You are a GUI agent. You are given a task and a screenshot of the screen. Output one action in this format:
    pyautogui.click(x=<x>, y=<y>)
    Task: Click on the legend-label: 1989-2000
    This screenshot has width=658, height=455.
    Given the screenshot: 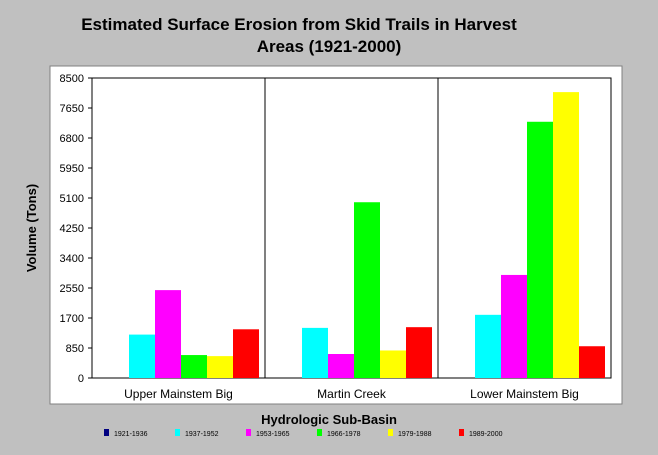 What is the action you would take?
    pyautogui.click(x=486, y=434)
    